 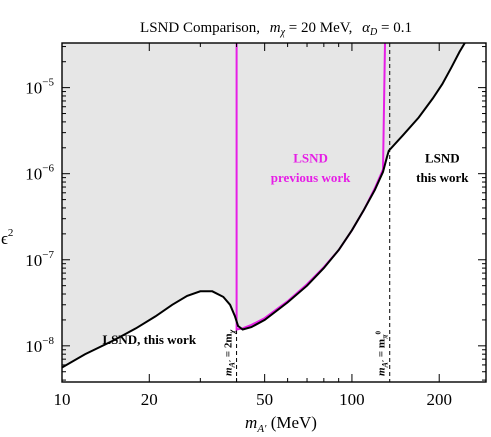 What do you see at coordinates (283, 32) in the screenshot?
I see `title-mchi-sub: χ` at bounding box center [283, 32].